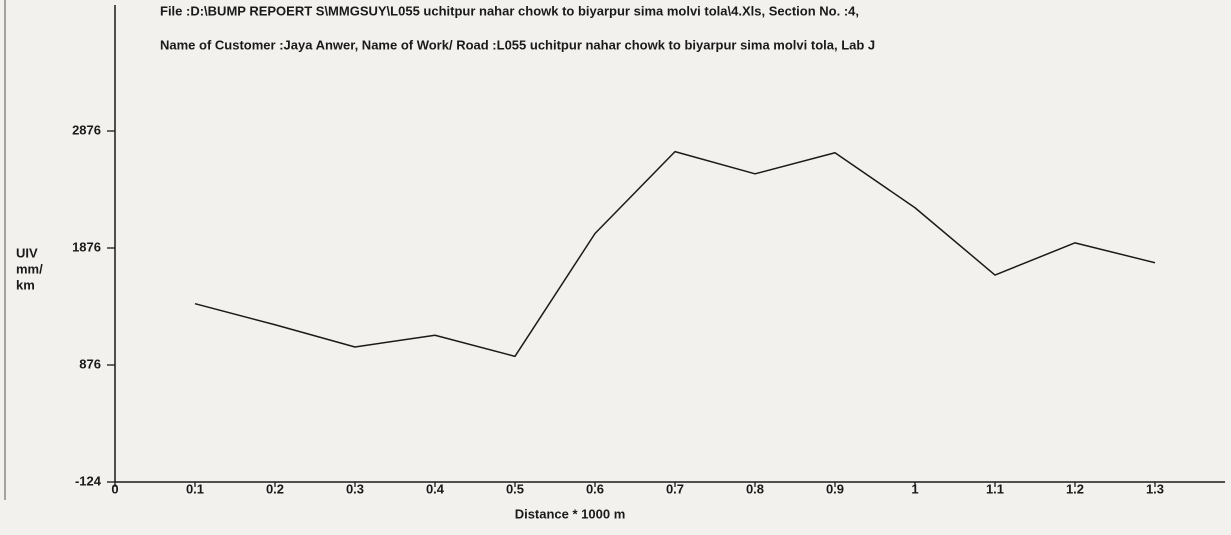 Image resolution: width=1231 pixels, height=535 pixels. I want to click on x-tick-label: 0.6, so click(595, 488).